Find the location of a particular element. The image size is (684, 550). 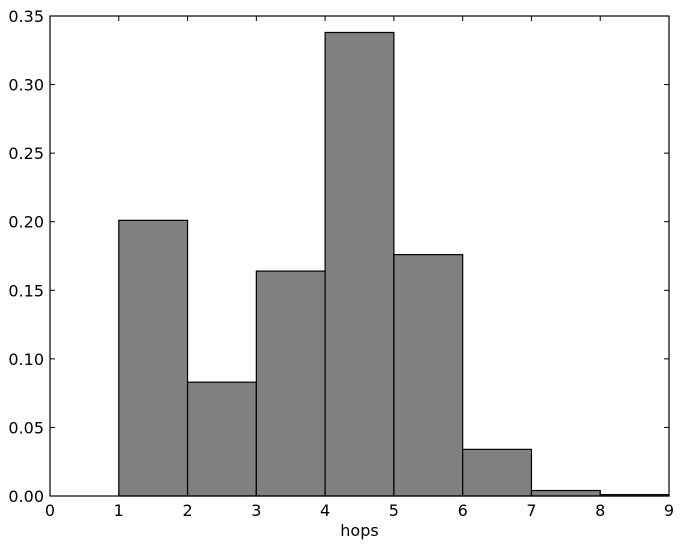

y-tick-label: 0.20 is located at coordinates (26, 222).